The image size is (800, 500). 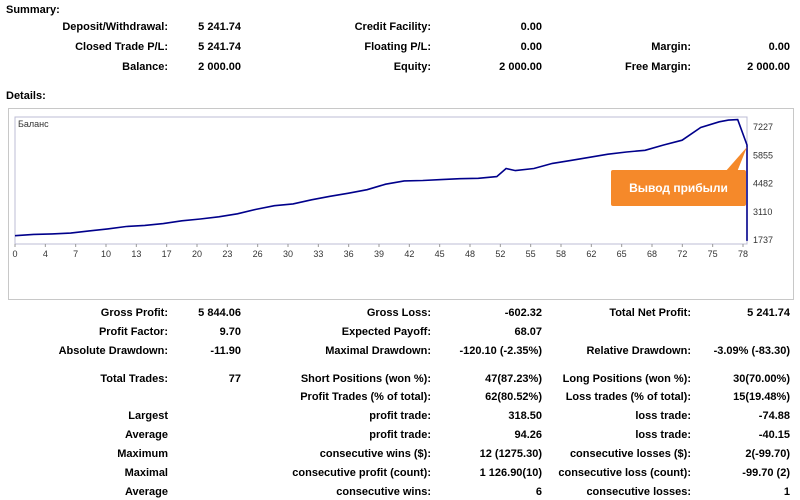 I want to click on x-tick-label: 4, so click(x=45, y=254).